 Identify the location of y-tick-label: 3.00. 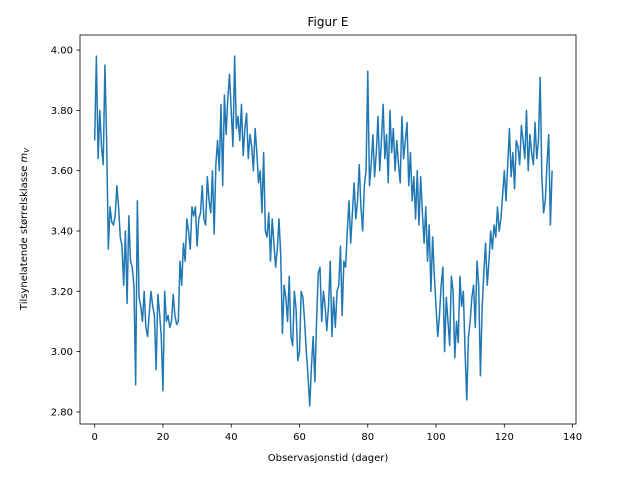
(62, 352).